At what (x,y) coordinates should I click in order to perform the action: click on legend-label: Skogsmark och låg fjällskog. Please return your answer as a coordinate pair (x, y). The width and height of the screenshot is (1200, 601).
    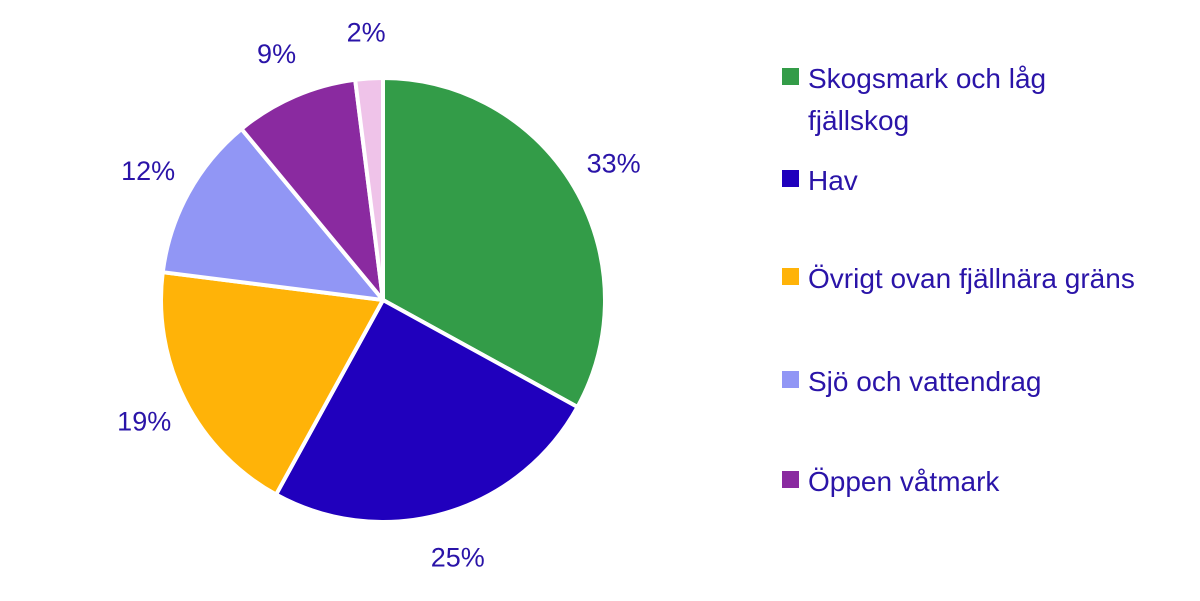
    Looking at the image, I should click on (927, 99).